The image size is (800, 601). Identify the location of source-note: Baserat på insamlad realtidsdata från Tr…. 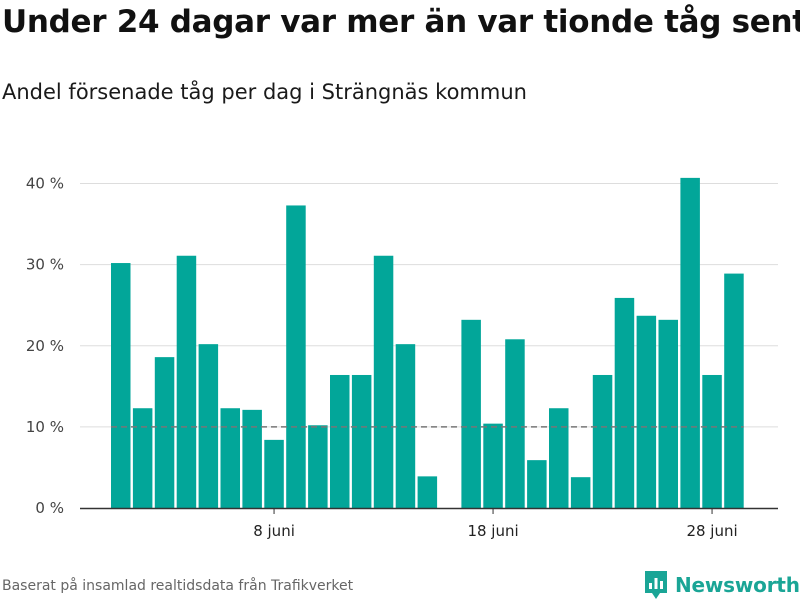
(178, 586).